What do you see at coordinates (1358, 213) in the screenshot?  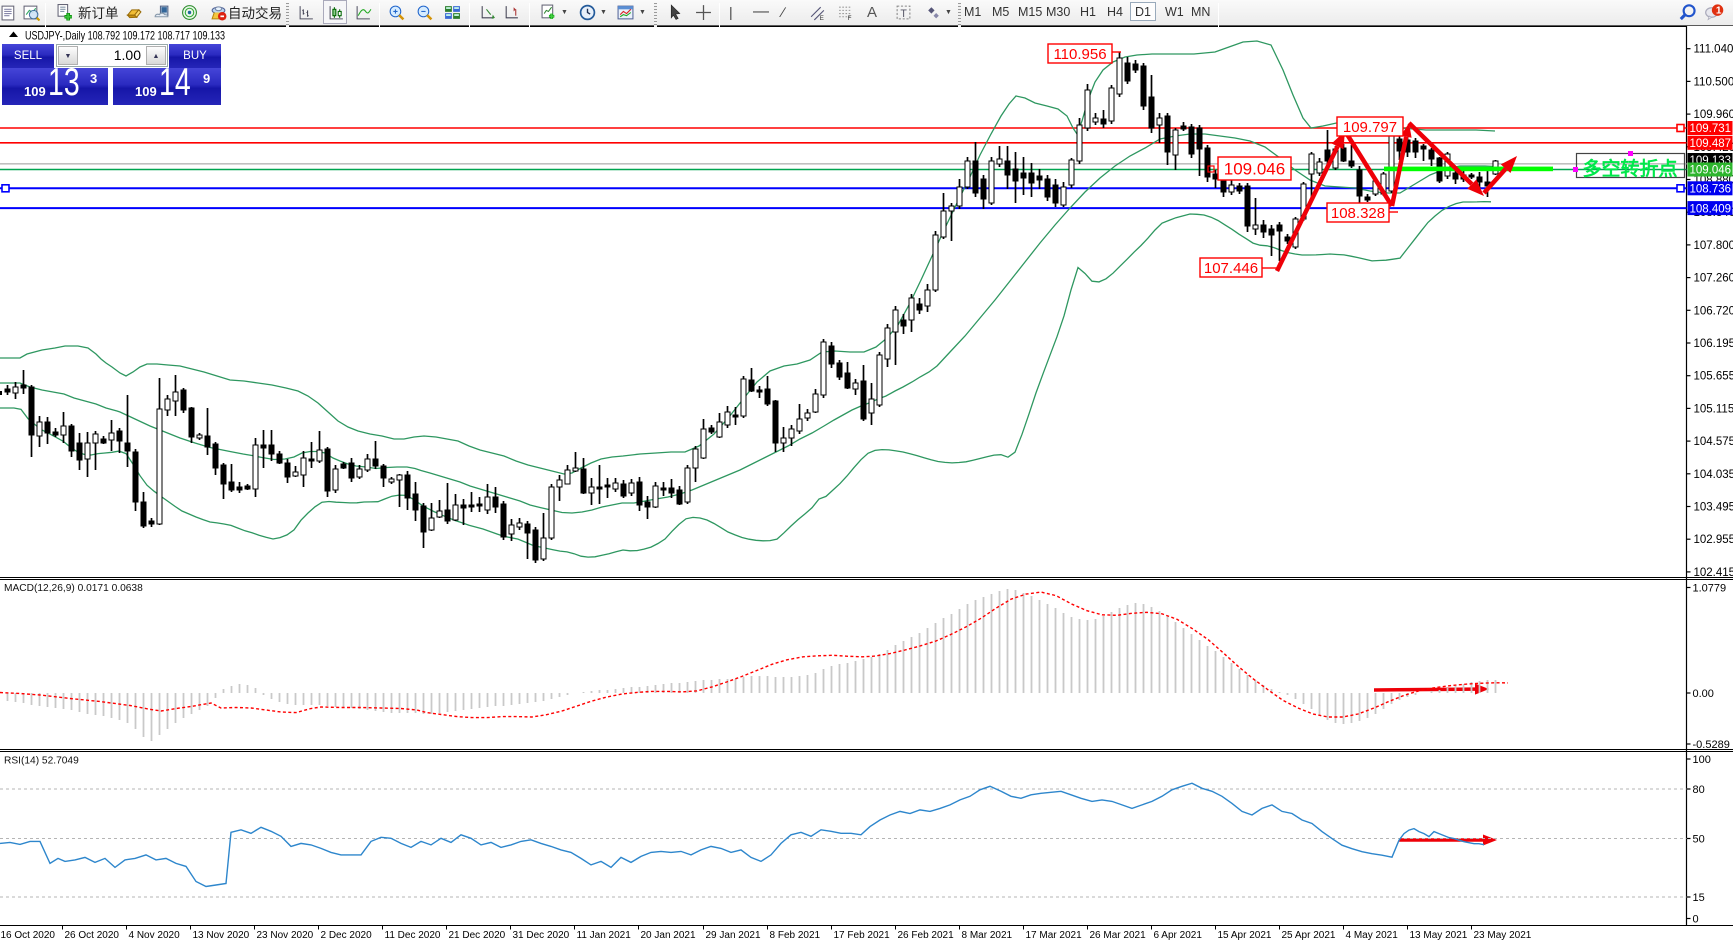 I see `svg-text: 108.328` at bounding box center [1358, 213].